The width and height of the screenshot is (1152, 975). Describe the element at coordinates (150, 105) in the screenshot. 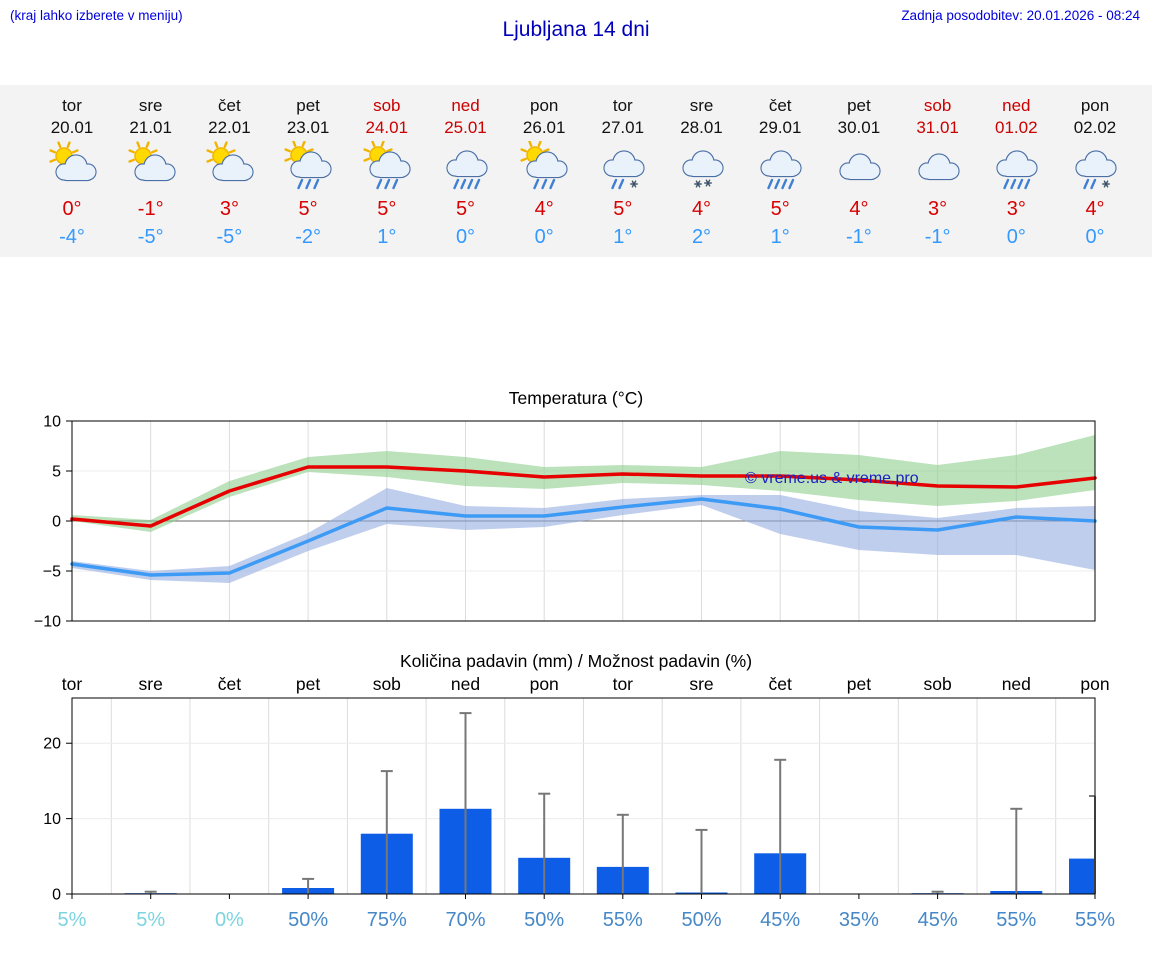

I see `day-name: sre` at that location.